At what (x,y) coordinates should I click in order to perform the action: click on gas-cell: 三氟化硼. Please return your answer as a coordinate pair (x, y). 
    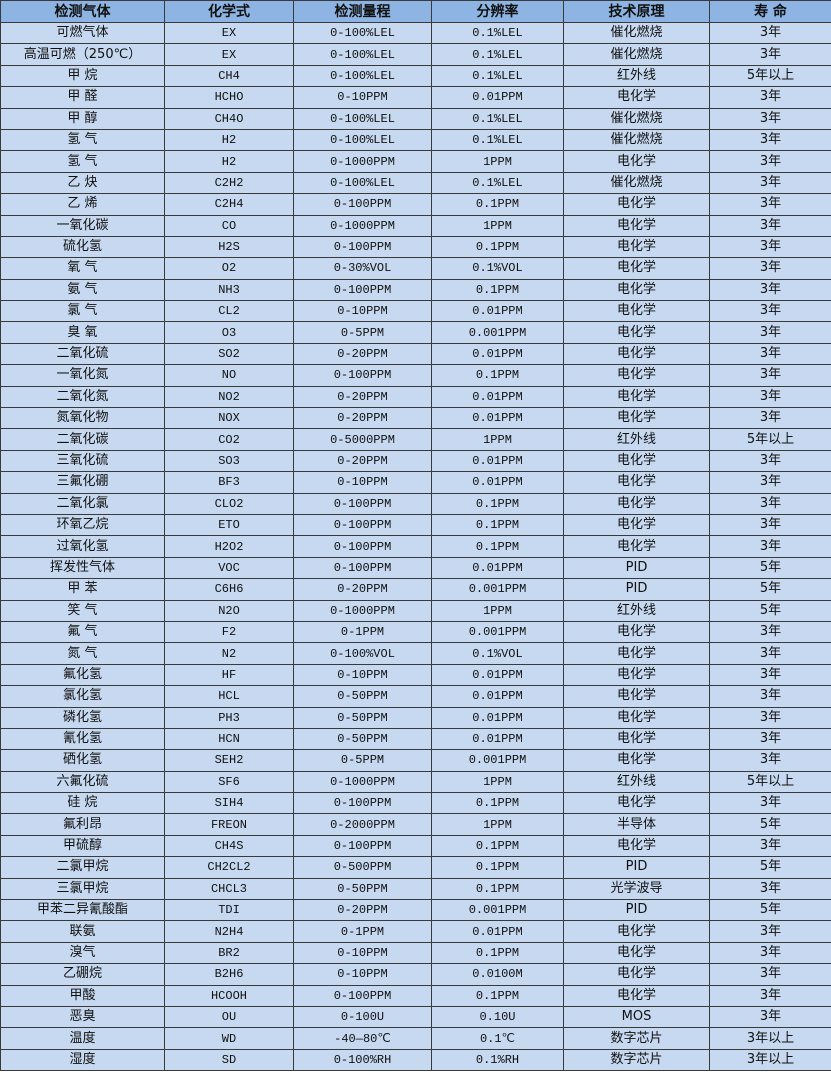
    Looking at the image, I should click on (82, 482).